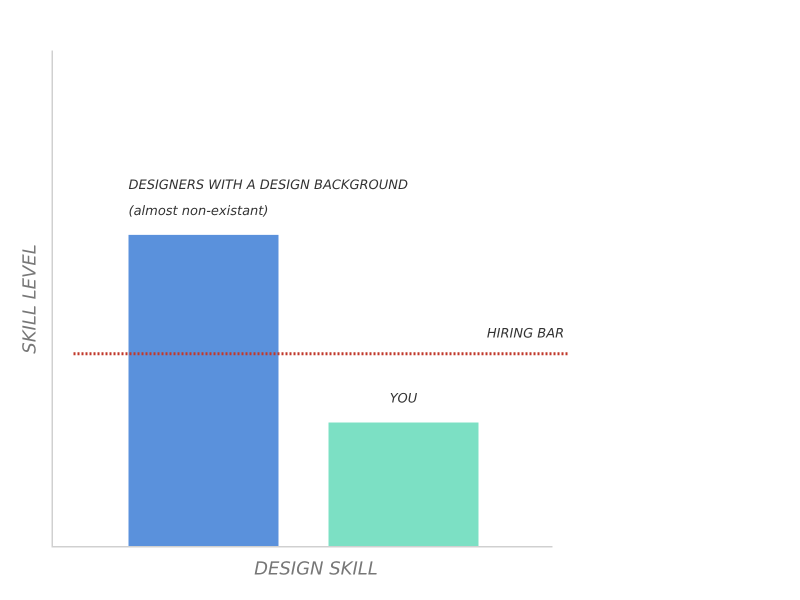  What do you see at coordinates (268, 198) in the screenshot?
I see `text: DESIGNERS WITH A DESIGN BACKGROUND (almost non-existant)` at bounding box center [268, 198].